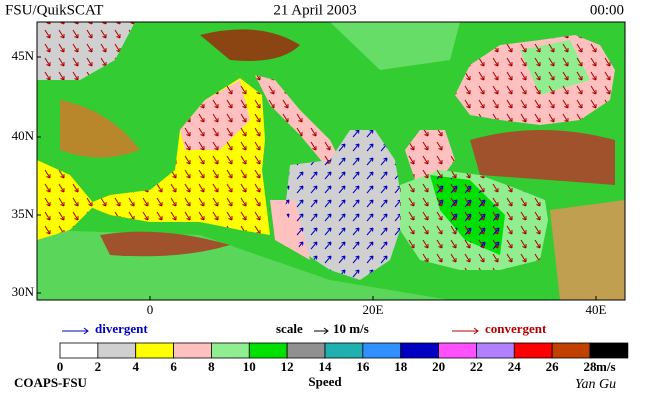  I want to click on lat-label: 35N, so click(23, 213).